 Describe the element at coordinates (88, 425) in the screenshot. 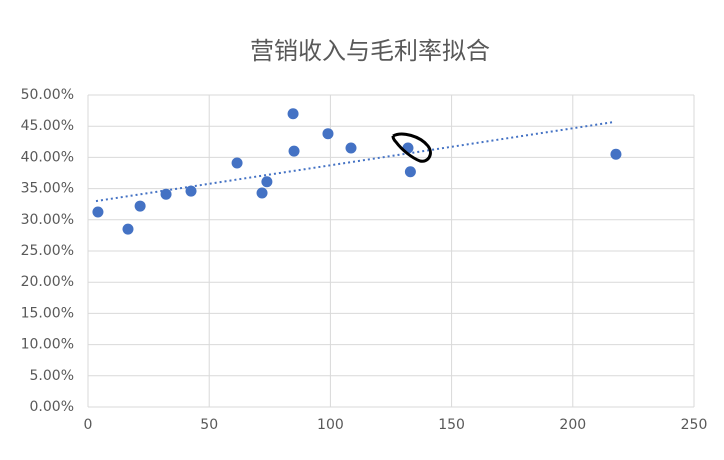

I see `x-tick-label: 0` at that location.